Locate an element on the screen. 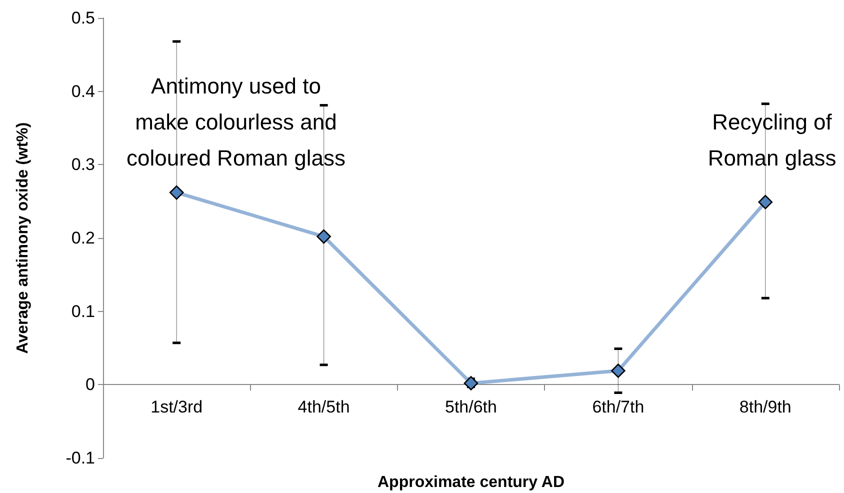 This screenshot has width=844, height=493. annotation: Recycling of Roman glass is located at coordinates (772, 140).